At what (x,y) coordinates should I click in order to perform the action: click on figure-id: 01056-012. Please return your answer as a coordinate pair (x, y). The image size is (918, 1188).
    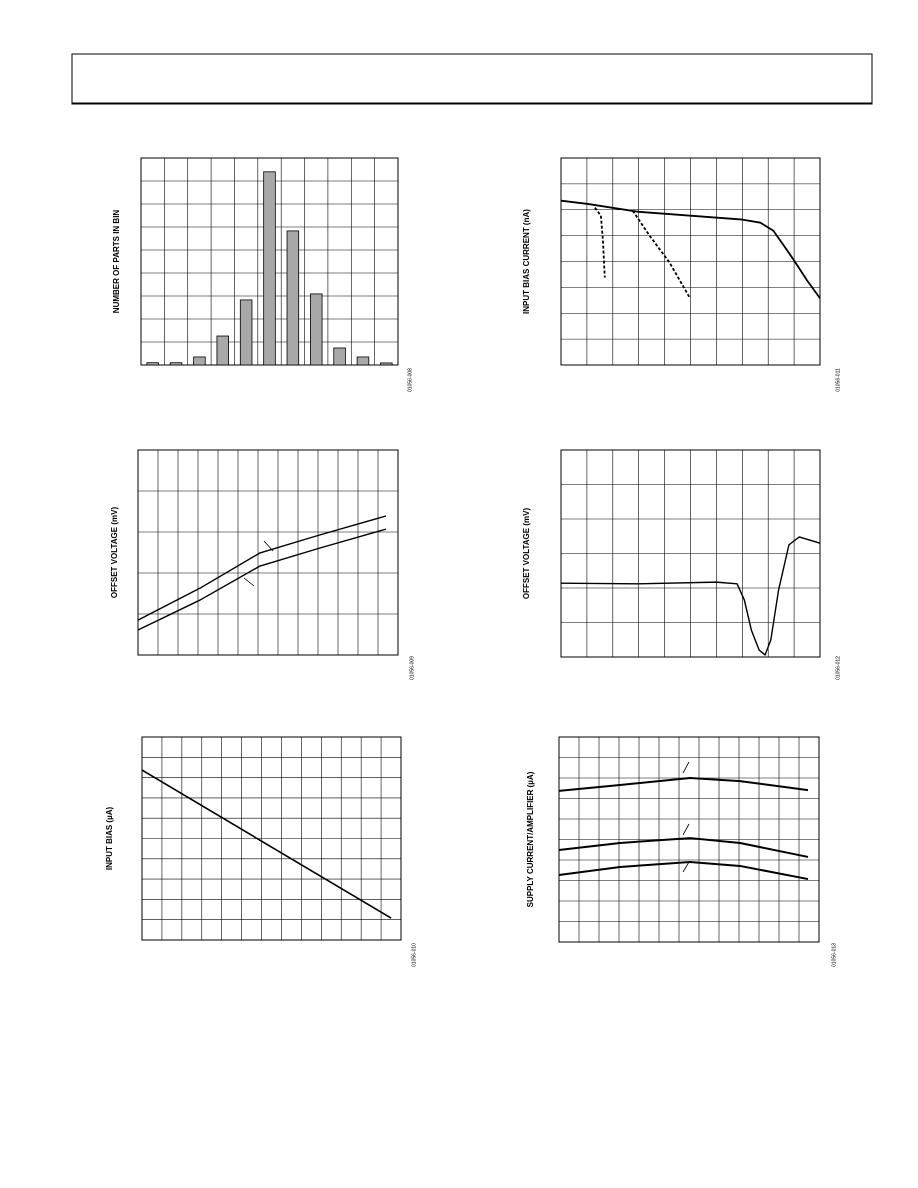
    Looking at the image, I should click on (838, 668).